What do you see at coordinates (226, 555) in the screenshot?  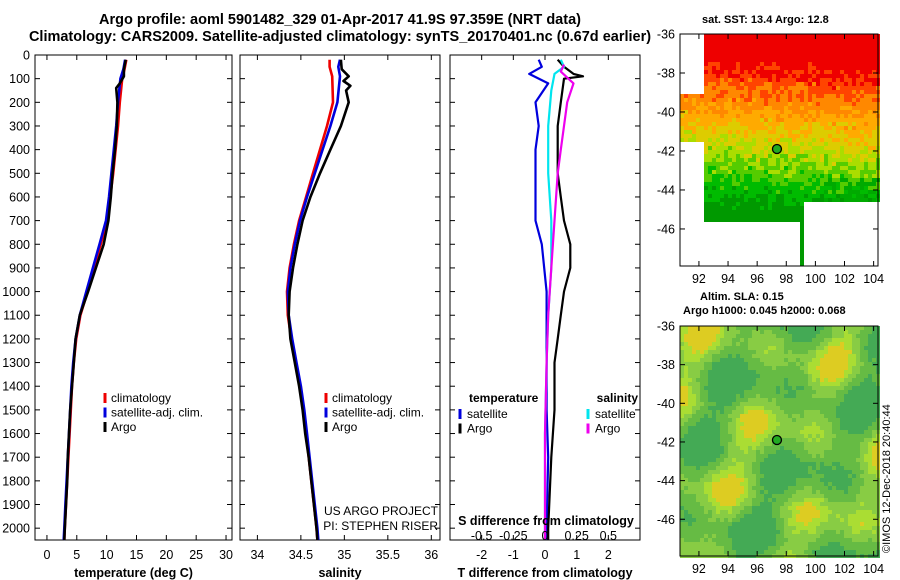 I see `x-tick-label: 30` at bounding box center [226, 555].